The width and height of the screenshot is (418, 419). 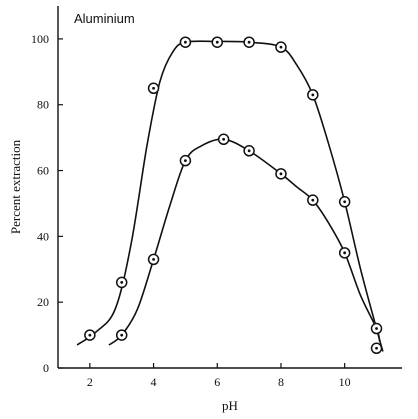 What do you see at coordinates (43, 105) in the screenshot?
I see `y-tick-label: 80` at bounding box center [43, 105].